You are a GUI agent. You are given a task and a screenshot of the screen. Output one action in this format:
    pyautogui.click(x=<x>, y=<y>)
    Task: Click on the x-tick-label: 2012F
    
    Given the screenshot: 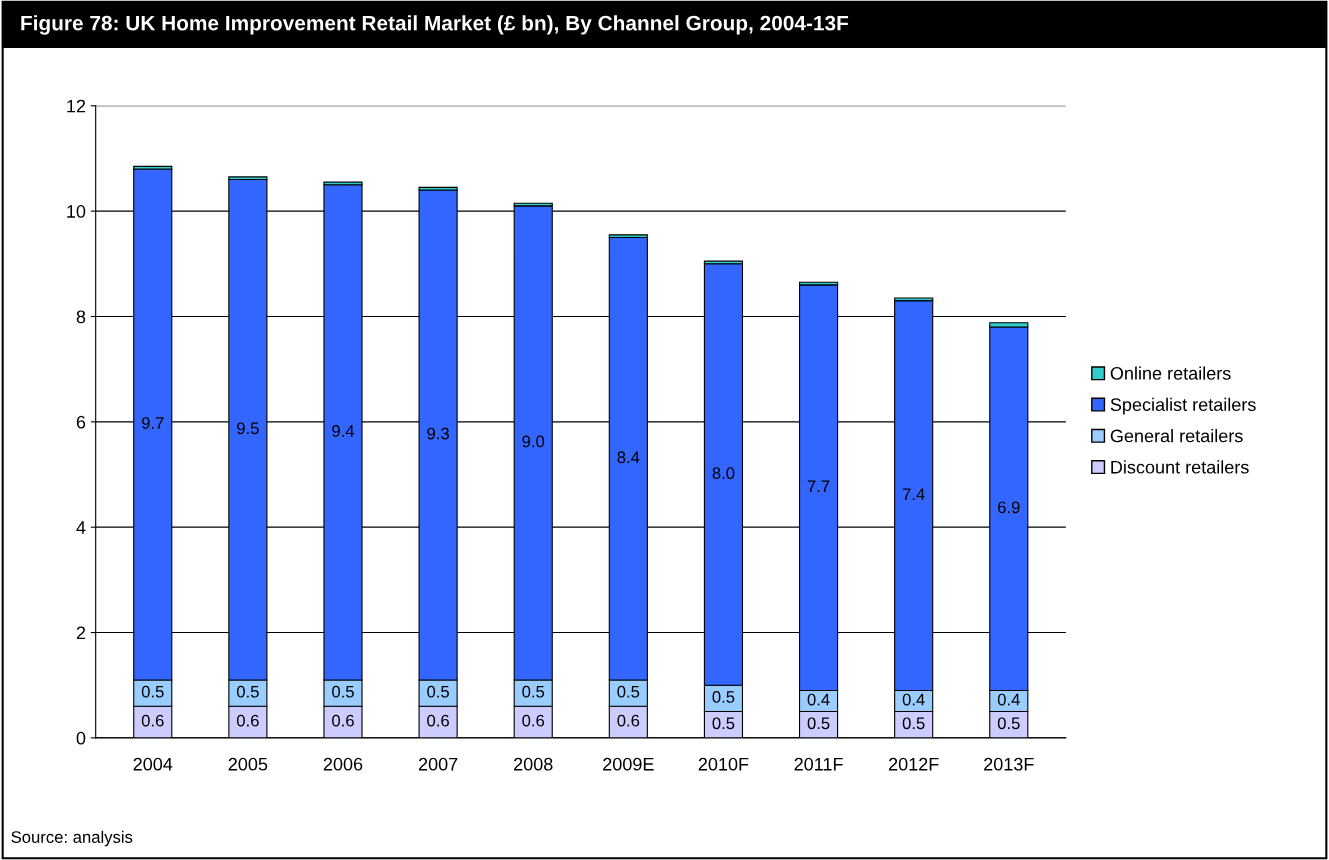 What is the action you would take?
    pyautogui.click(x=913, y=764)
    